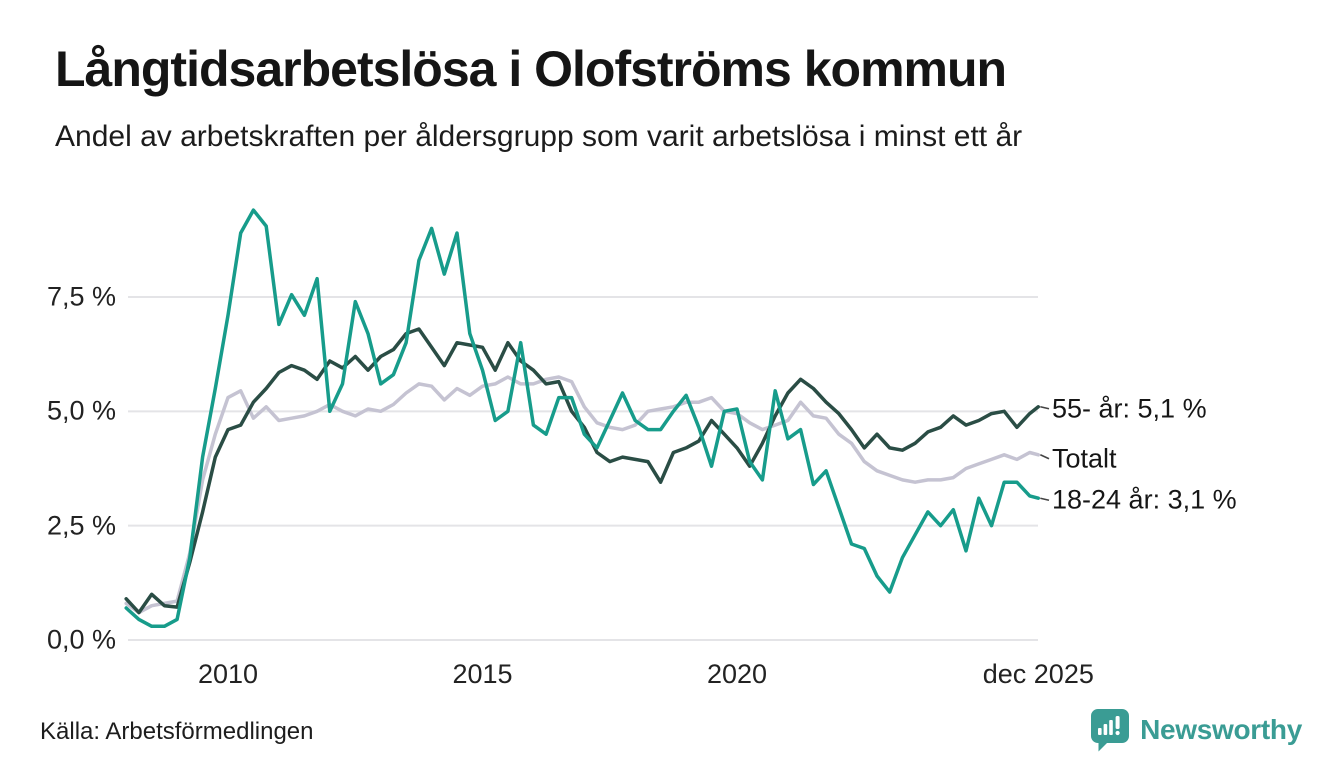 Image resolution: width=1340 pixels, height=780 pixels. Describe the element at coordinates (737, 674) in the screenshot. I see `x-tick-2020: 2020` at that location.